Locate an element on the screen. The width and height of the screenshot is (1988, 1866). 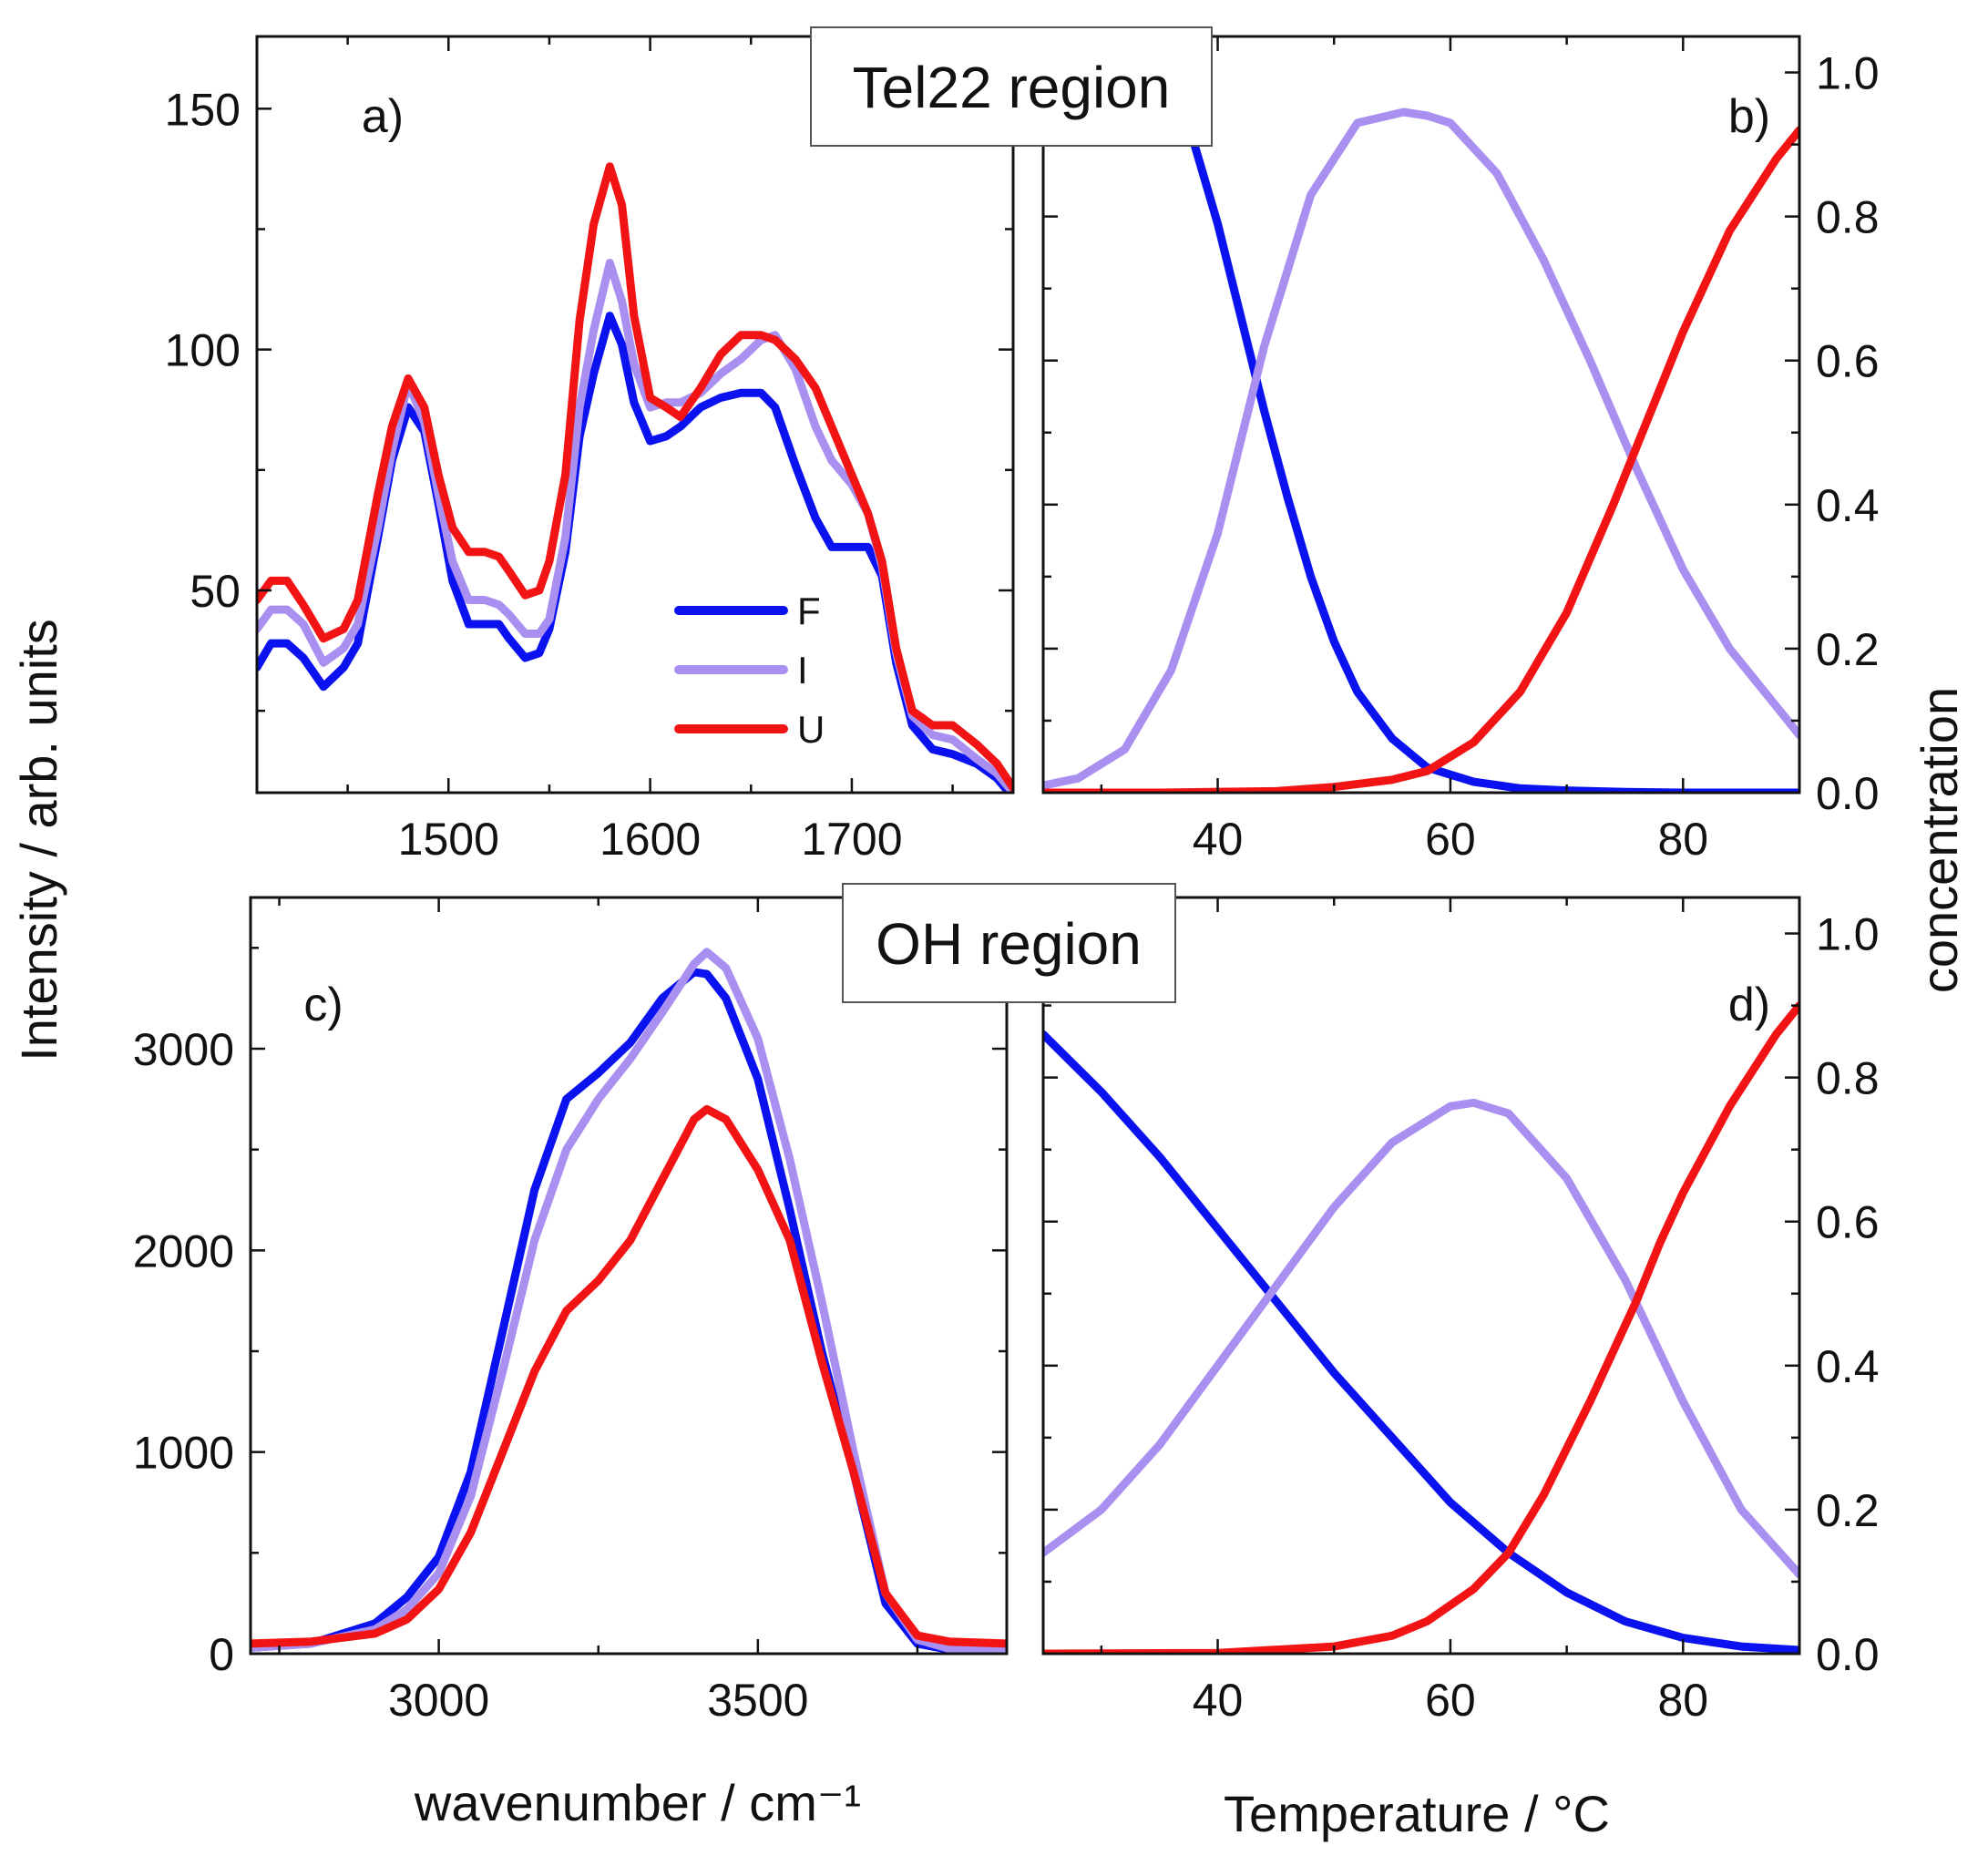
series-group-a is located at coordinates (635, 477).